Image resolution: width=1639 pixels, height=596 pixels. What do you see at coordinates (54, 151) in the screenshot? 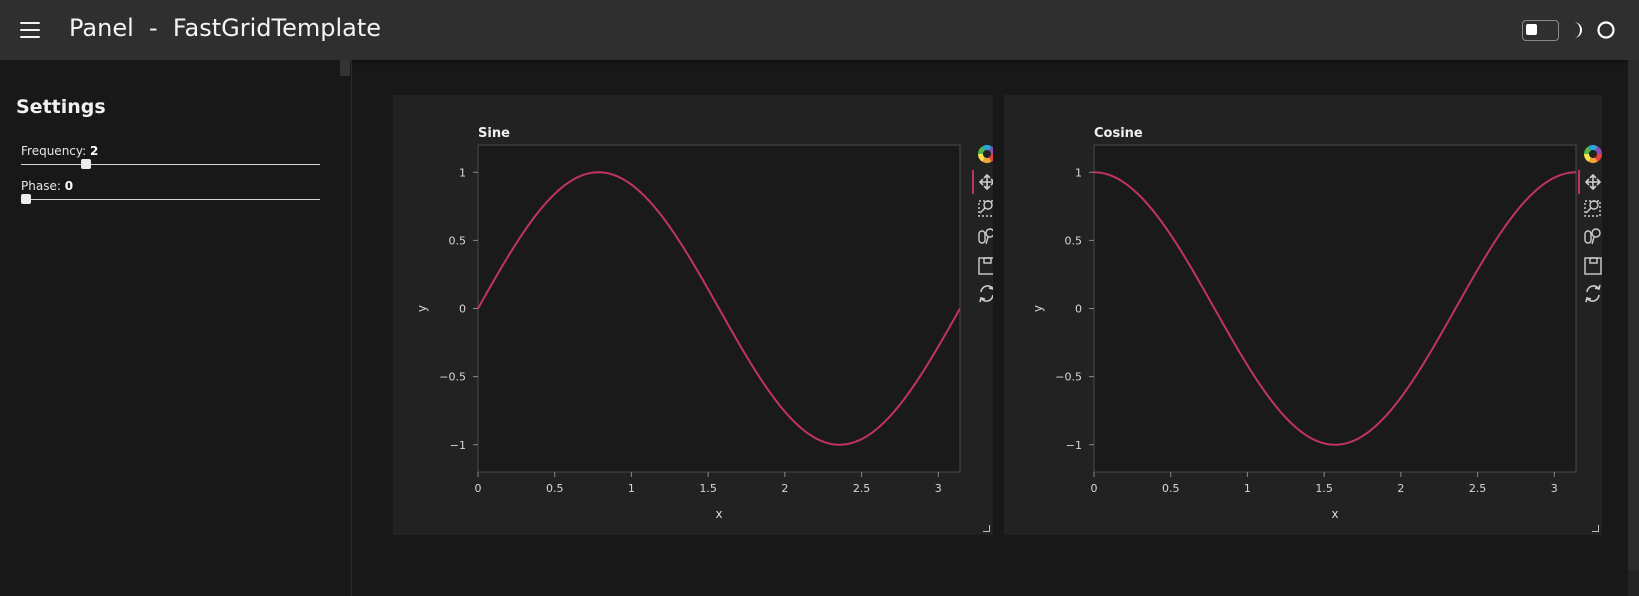
I see `frequency-label-text: Frequency:` at bounding box center [54, 151].